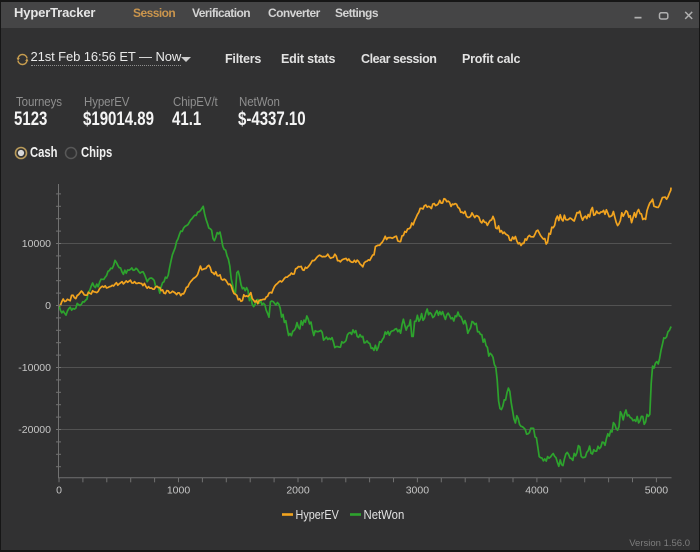 This screenshot has height=552, width=700. I want to click on svg-text: 2000, so click(298, 491).